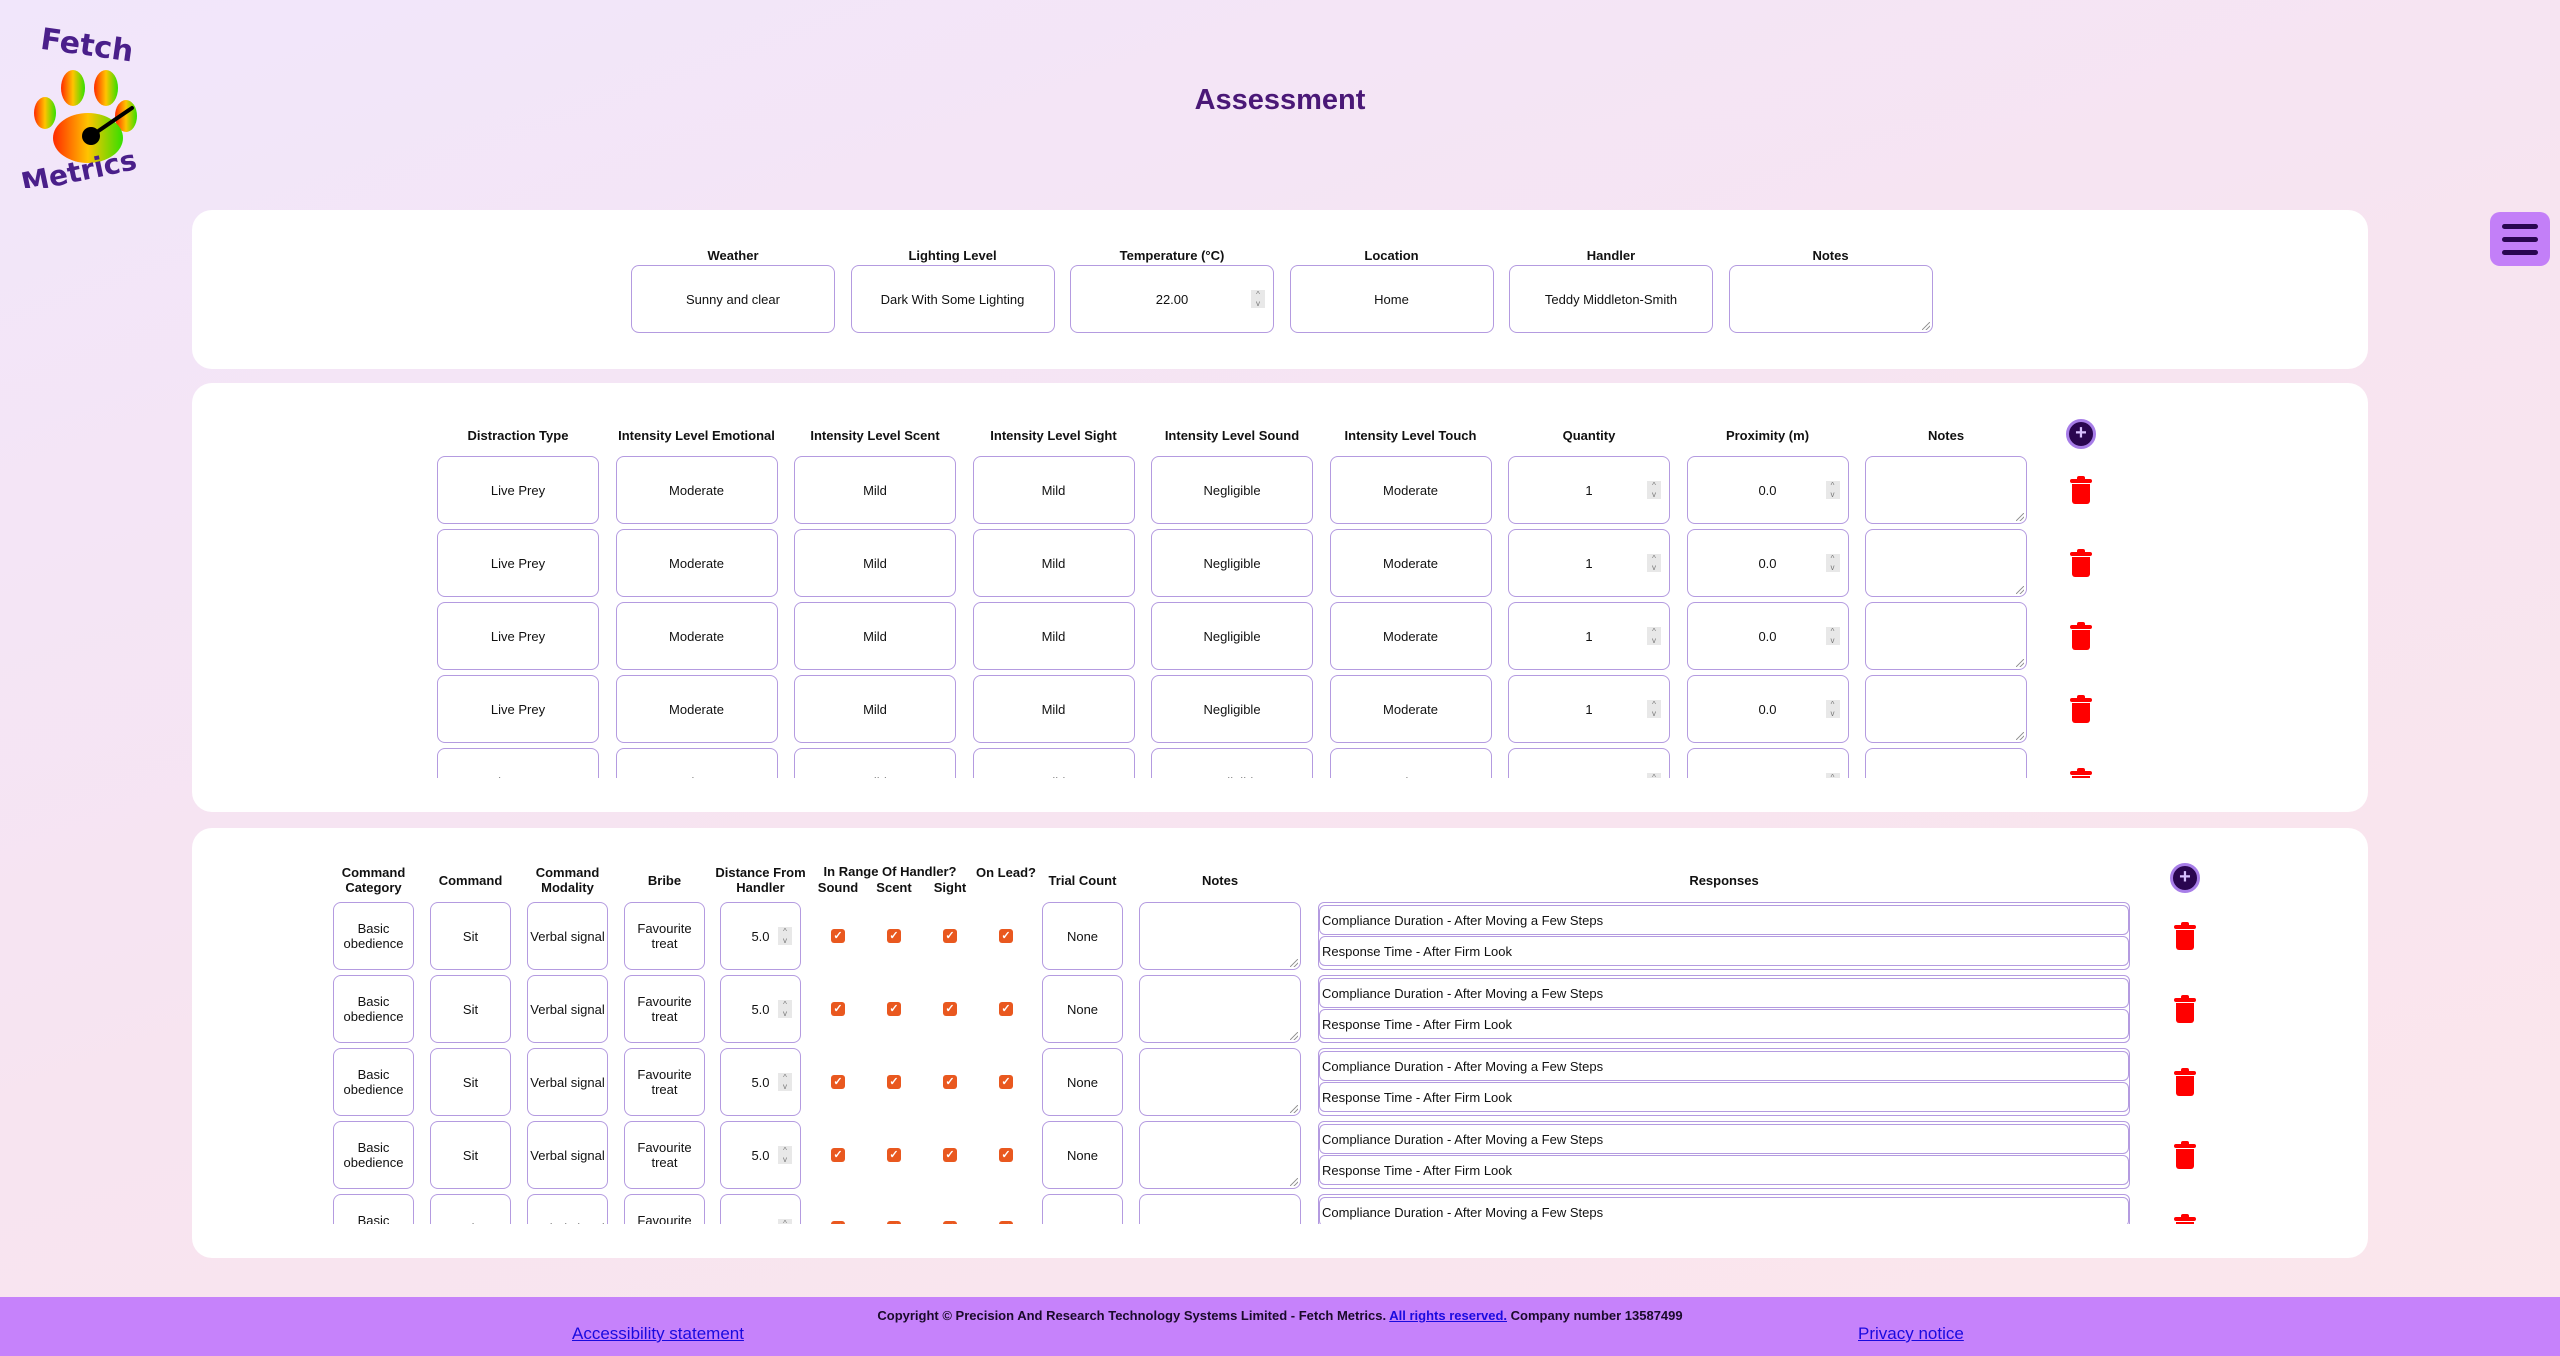 This screenshot has width=2560, height=1356. I want to click on lighting-level-input: Dark With Some Lighting, so click(952, 299).